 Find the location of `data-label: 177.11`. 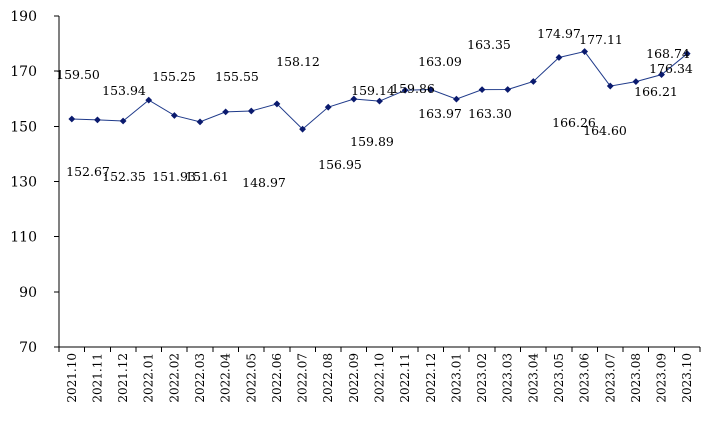

data-label: 177.11 is located at coordinates (601, 39).